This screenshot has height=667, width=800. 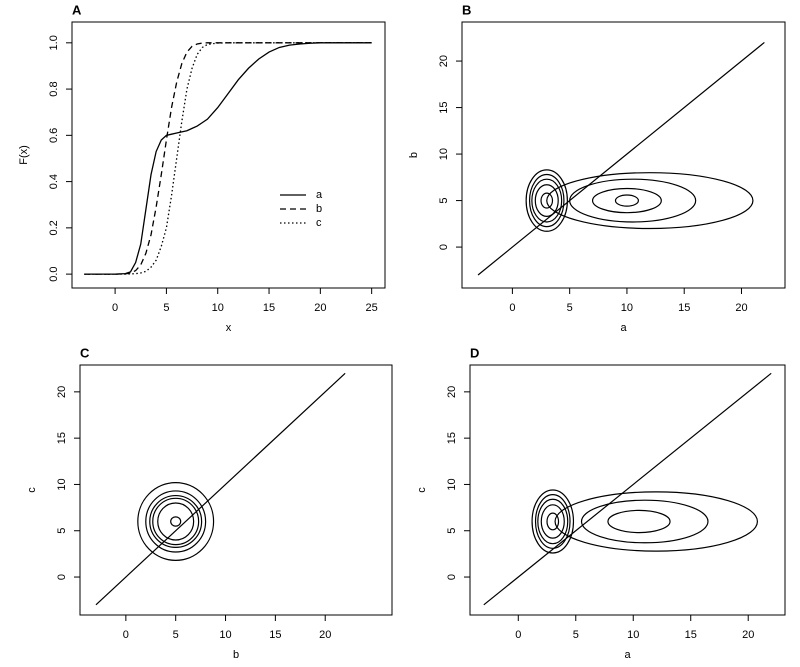 I want to click on y-axis-label: F(x), so click(x=24, y=155).